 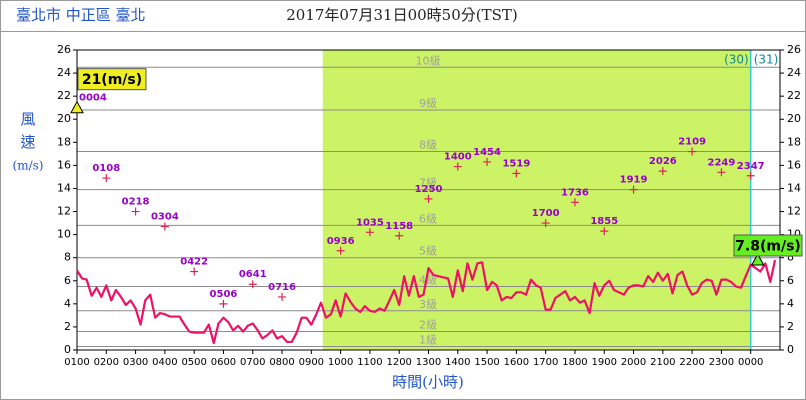 I want to click on level-label: 8級, so click(x=428, y=145).